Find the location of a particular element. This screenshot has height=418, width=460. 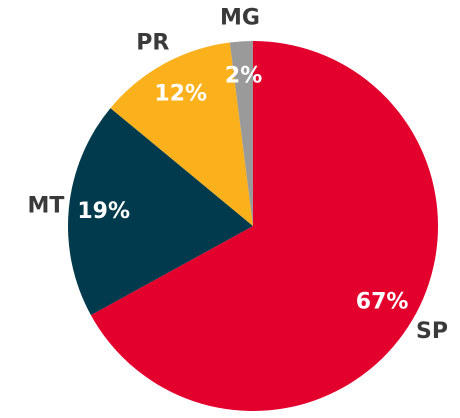

category-label: MG is located at coordinates (240, 17).